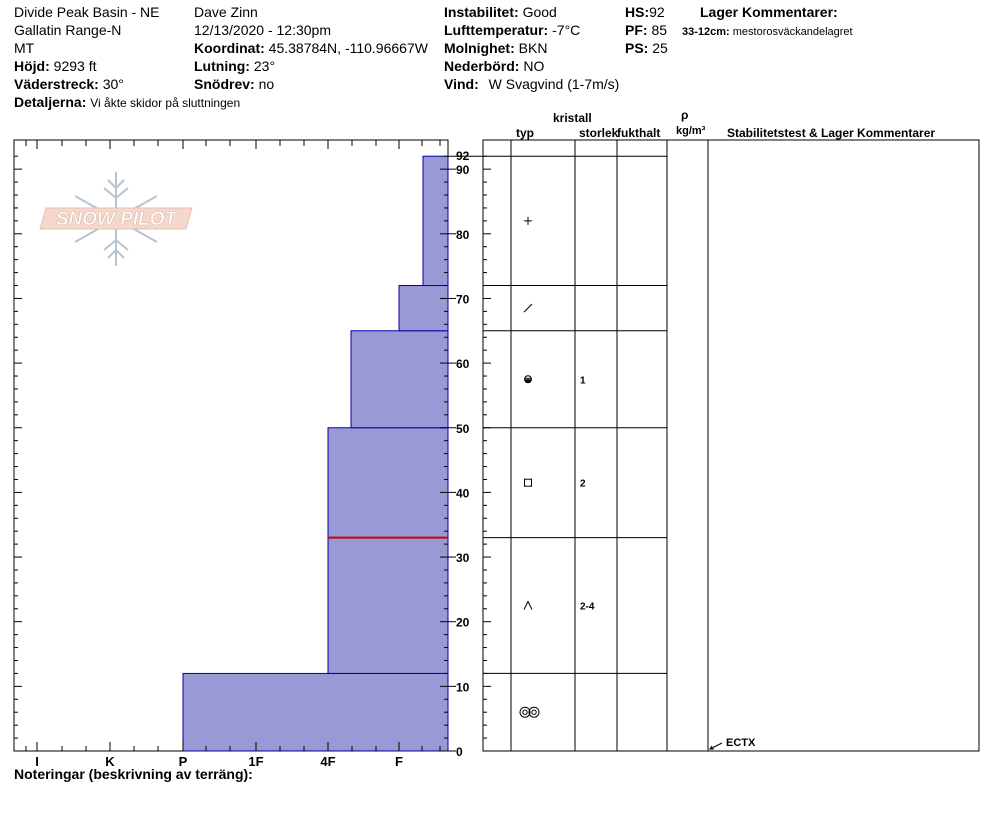 The height and width of the screenshot is (840, 994). I want to click on snowpilot-logo: SNOW PILOT, so click(116, 219).